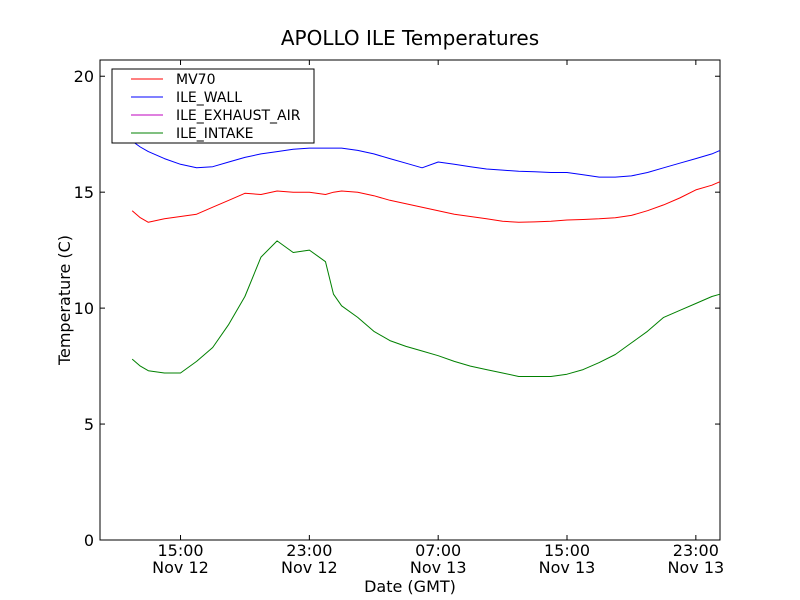 Image resolution: width=800 pixels, height=600 pixels. Describe the element at coordinates (89, 540) in the screenshot. I see `y-tick-label-0: 0` at that location.